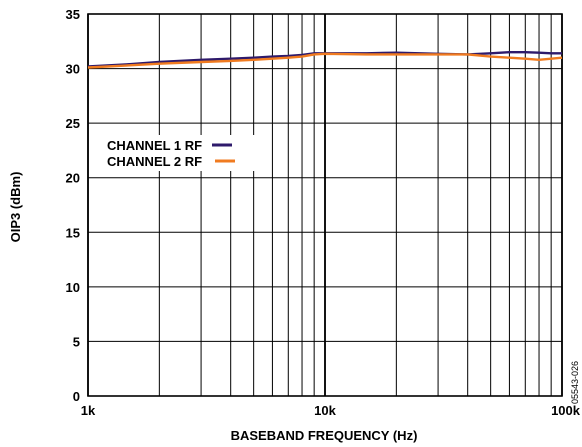 The height and width of the screenshot is (447, 582). Describe the element at coordinates (73, 69) in the screenshot. I see `y-tick-label: 30` at that location.